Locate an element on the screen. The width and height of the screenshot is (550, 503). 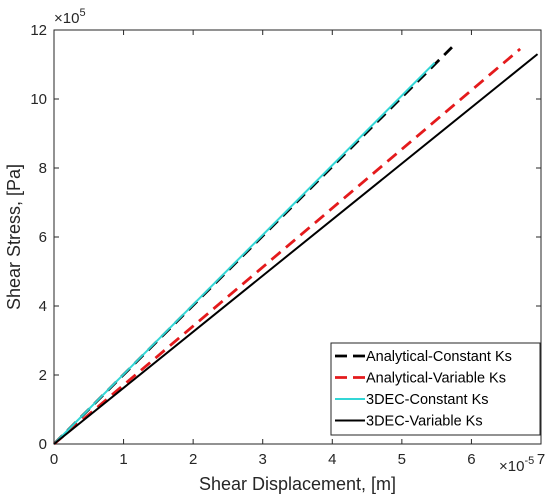
y-tick-label: 12 is located at coordinates (38, 30).